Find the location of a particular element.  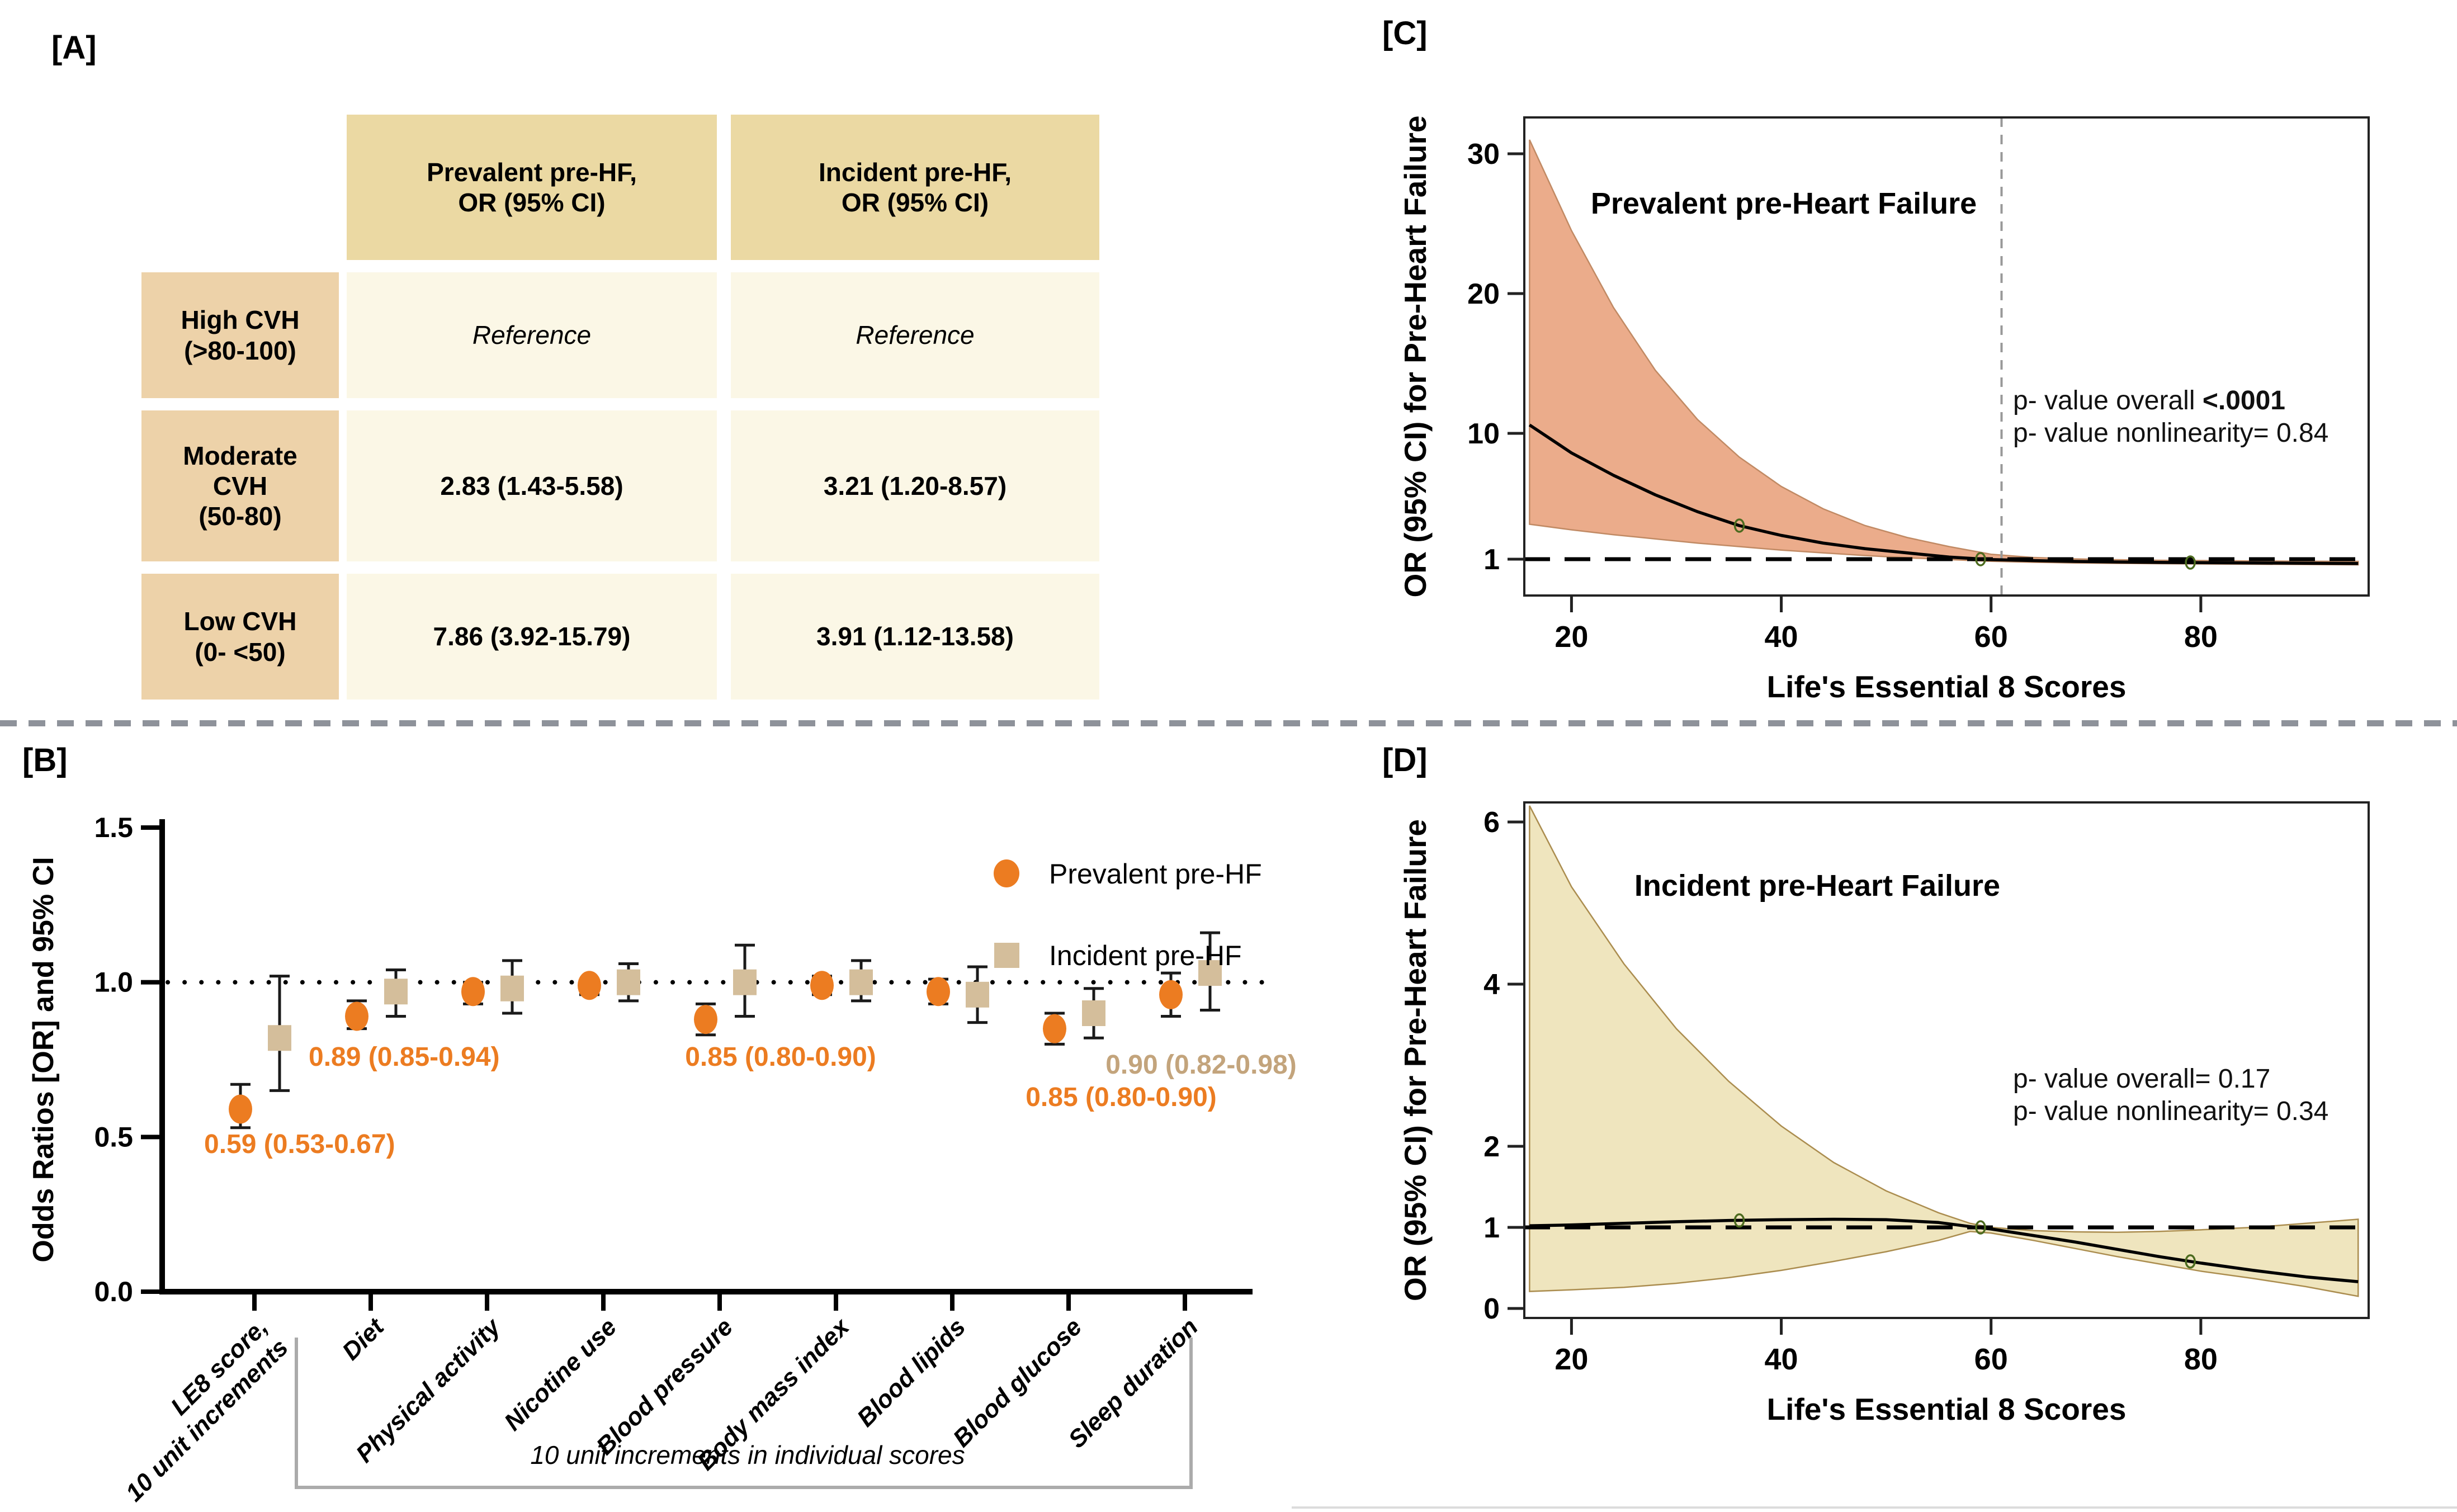

b-y-tick-label: 1.5 is located at coordinates (113, 827).